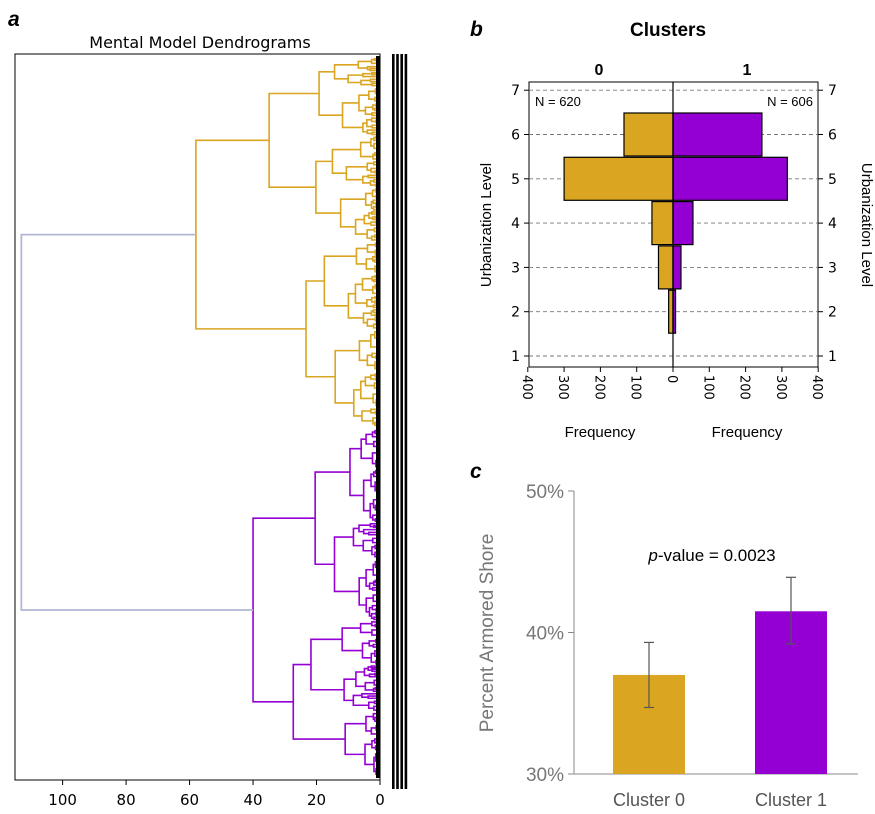 The height and width of the screenshot is (814, 875). I want to click on dendrogram-x-axis: 100 80 60 40 20 0, so click(216, 794).